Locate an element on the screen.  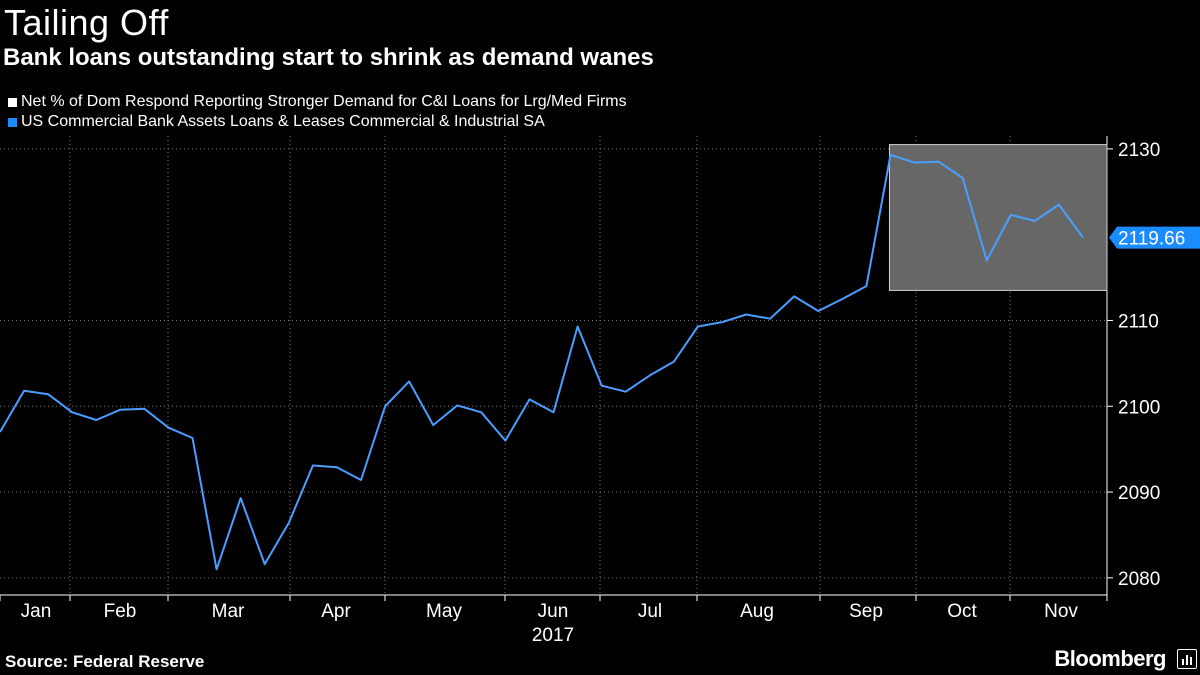
x-tick-label: Jun is located at coordinates (553, 611).